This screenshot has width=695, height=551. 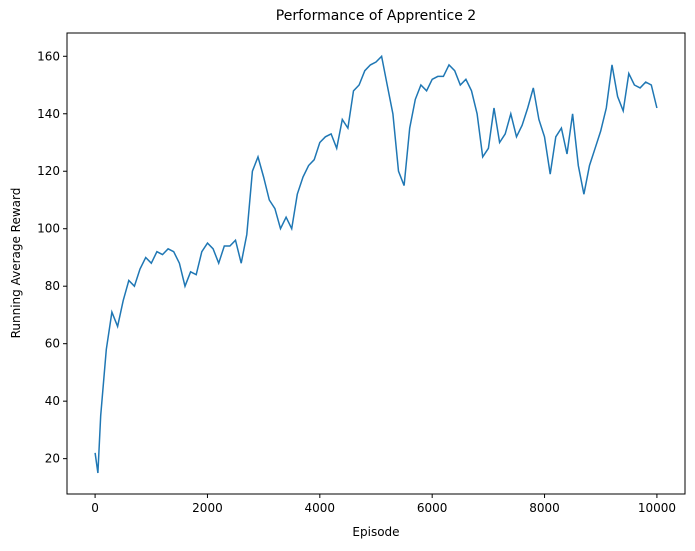 I want to click on x-tick-label: 0, so click(x=95, y=508).